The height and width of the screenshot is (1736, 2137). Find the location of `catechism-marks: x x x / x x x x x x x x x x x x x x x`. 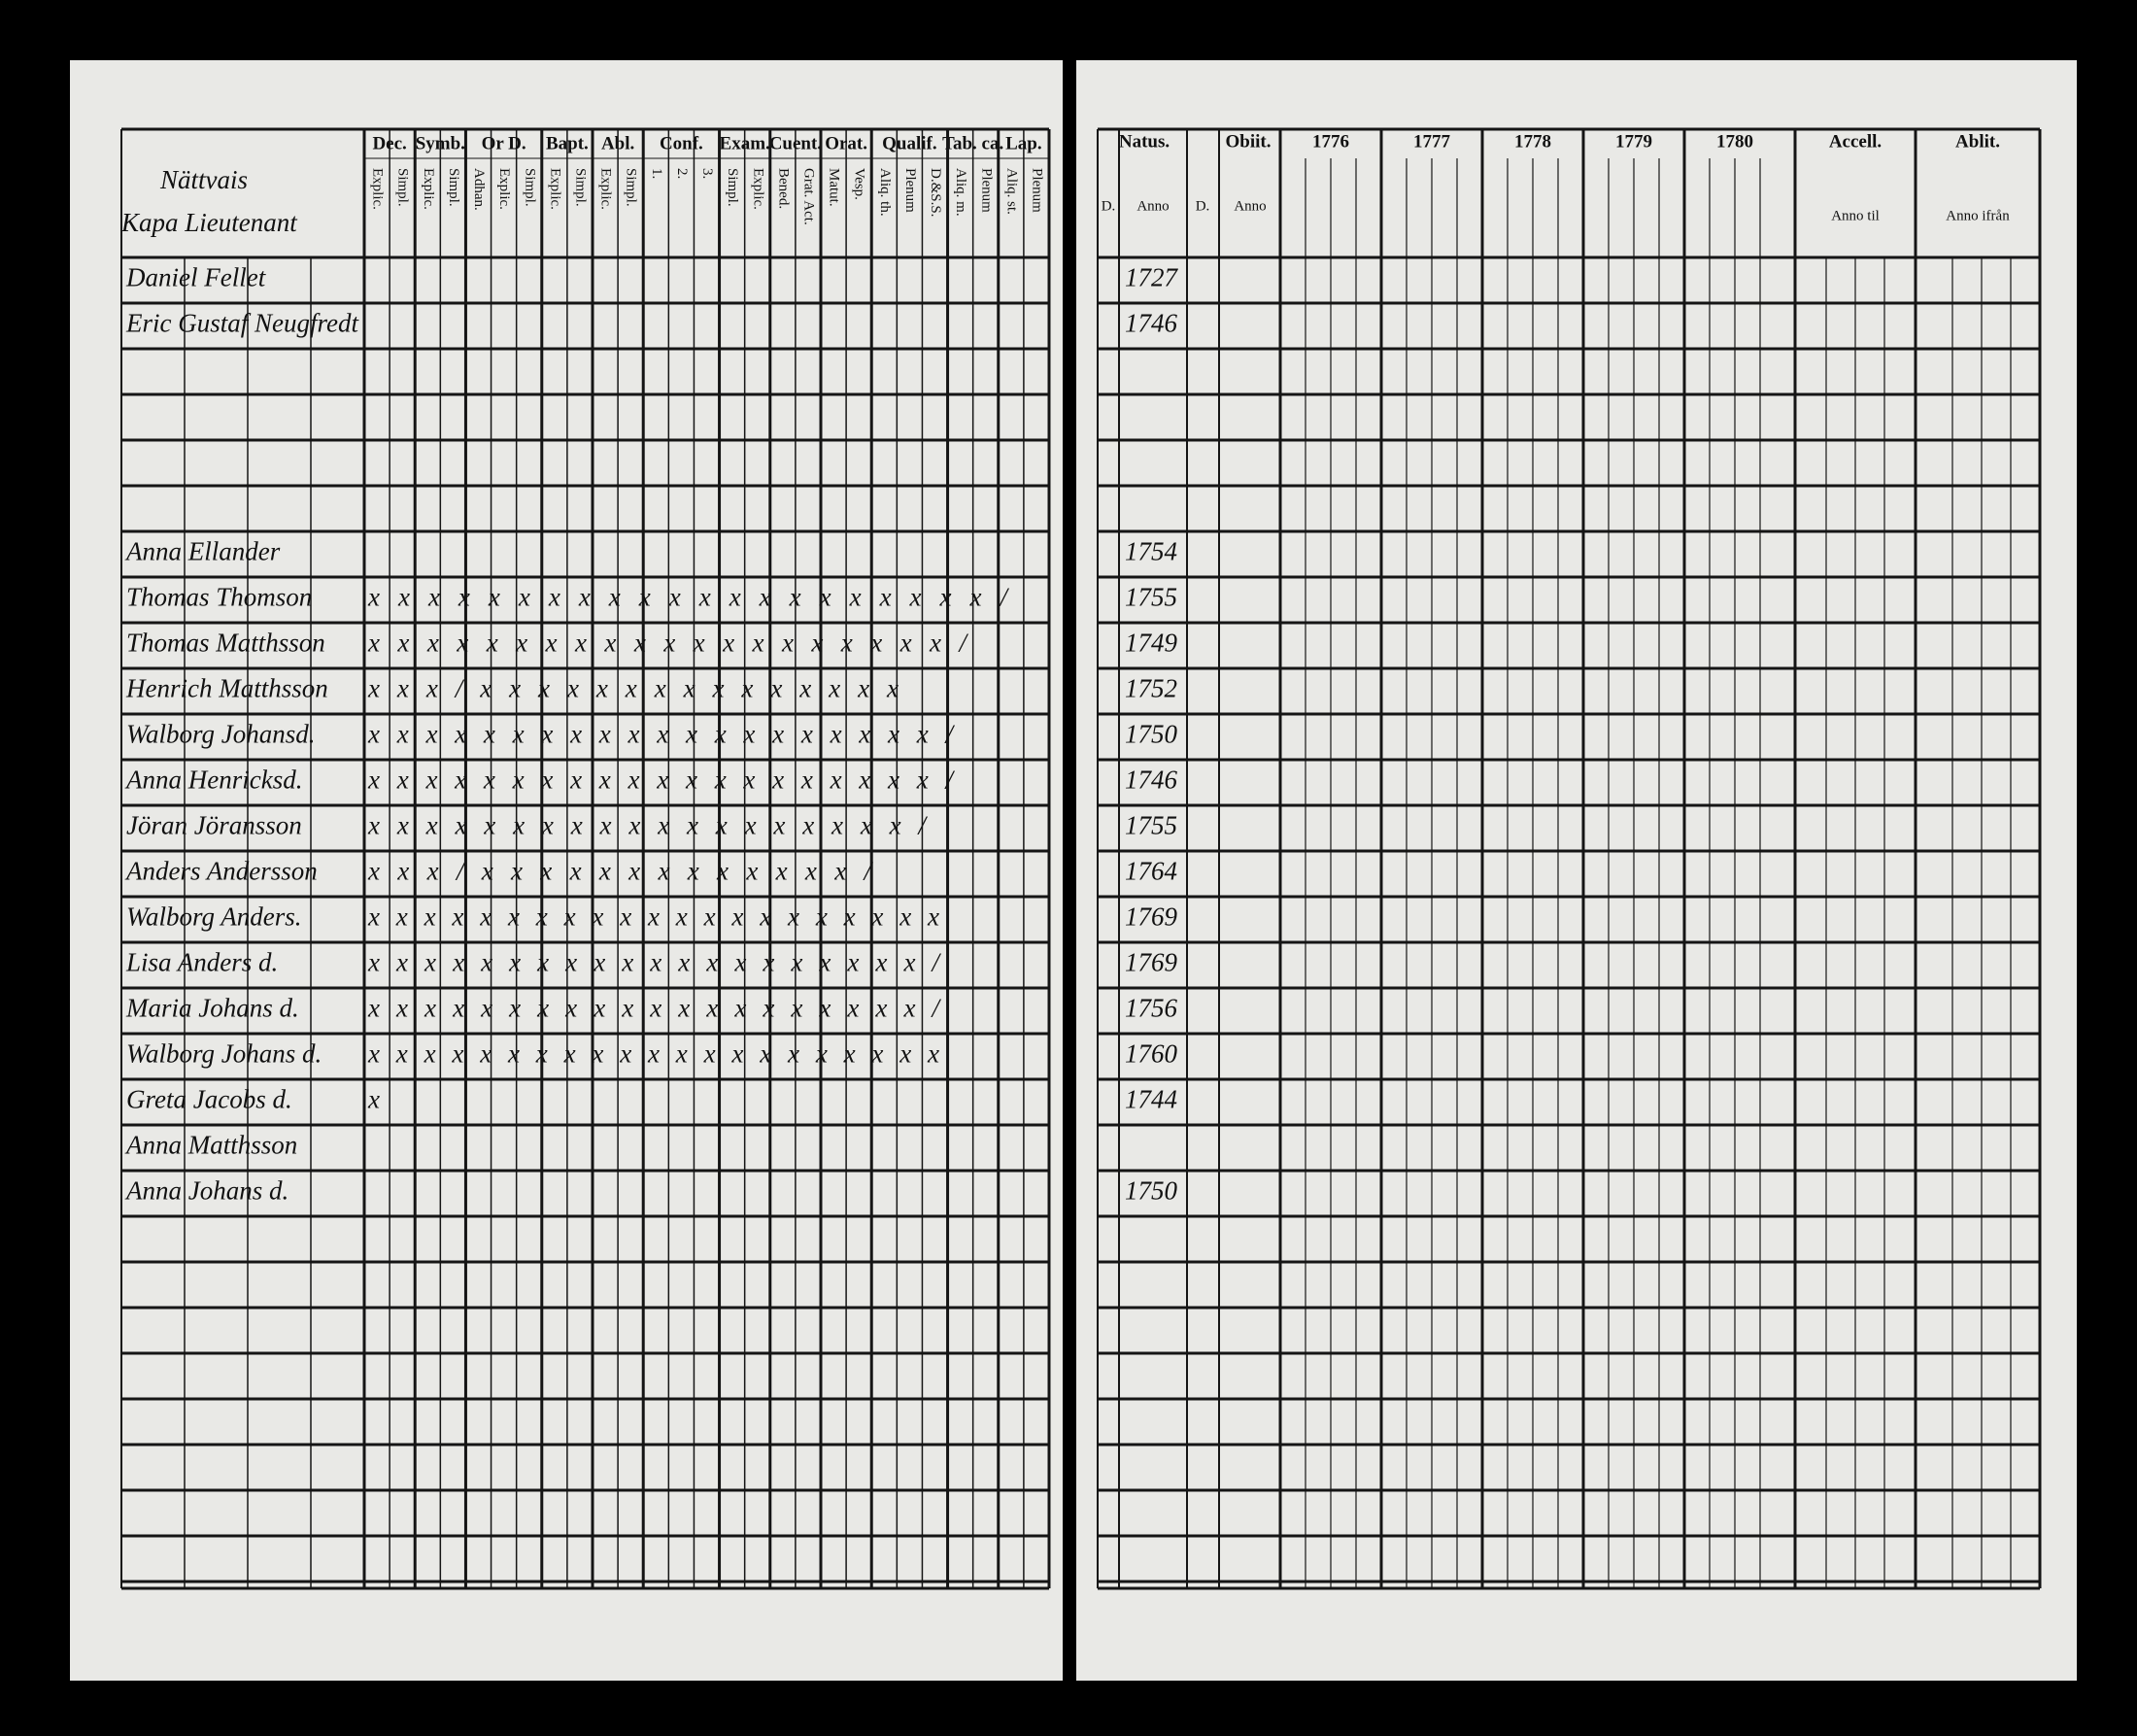

catechism-marks: x x x / x x x x x x x x x x x x x x x is located at coordinates (633, 688).